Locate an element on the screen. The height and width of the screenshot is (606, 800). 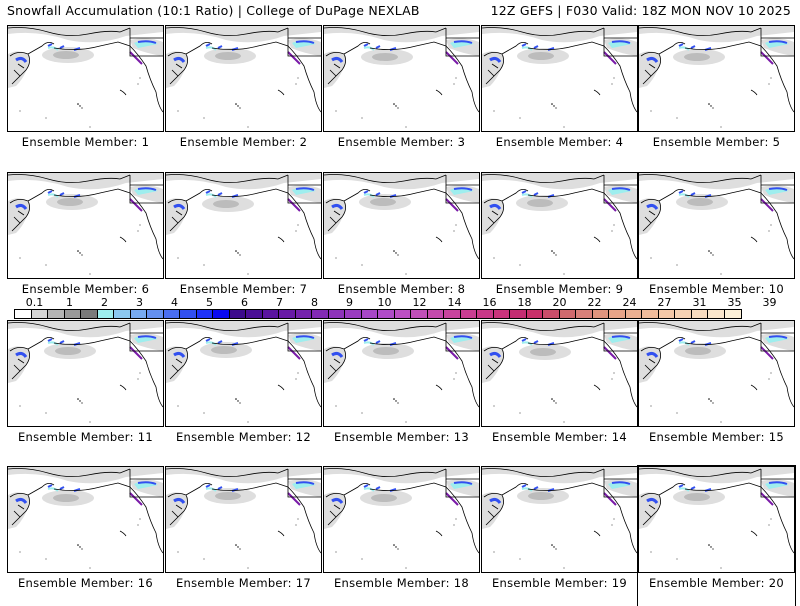
ensemble-panel: Ensemble Member: 5 is located at coordinates (716, 95).